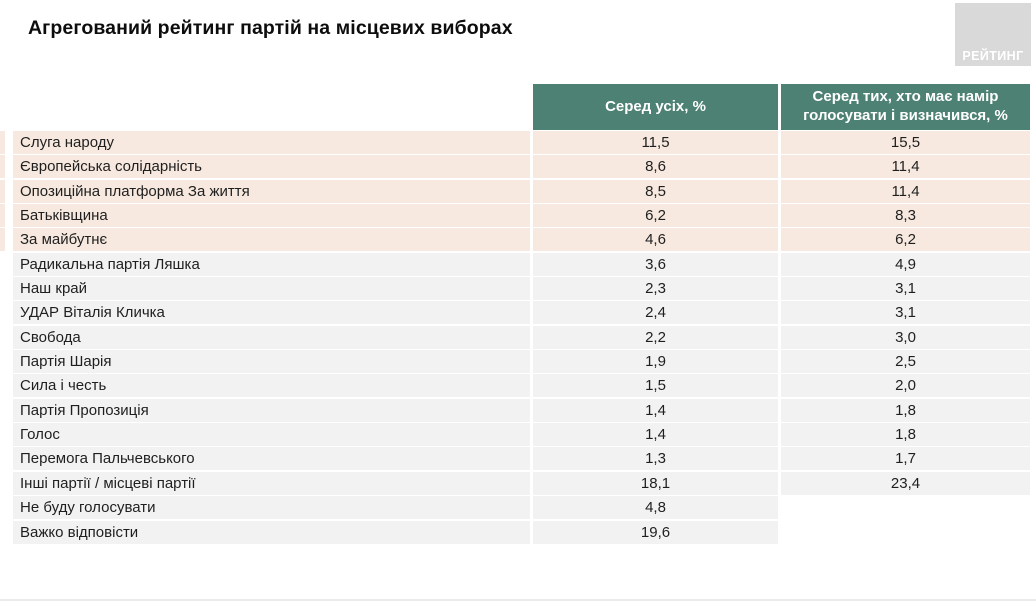 This screenshot has width=1036, height=601. Describe the element at coordinates (271, 532) in the screenshot. I see `party-name-cell: Важко відповісти` at that location.